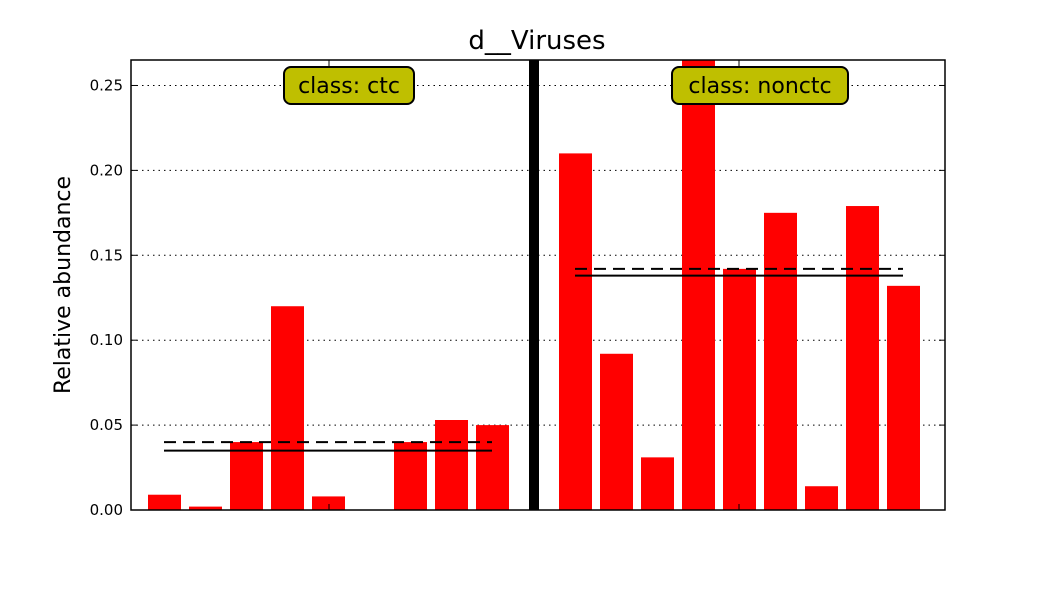 The image size is (1050, 600). I want to click on y-tick-label: 0.25, so click(106, 85).